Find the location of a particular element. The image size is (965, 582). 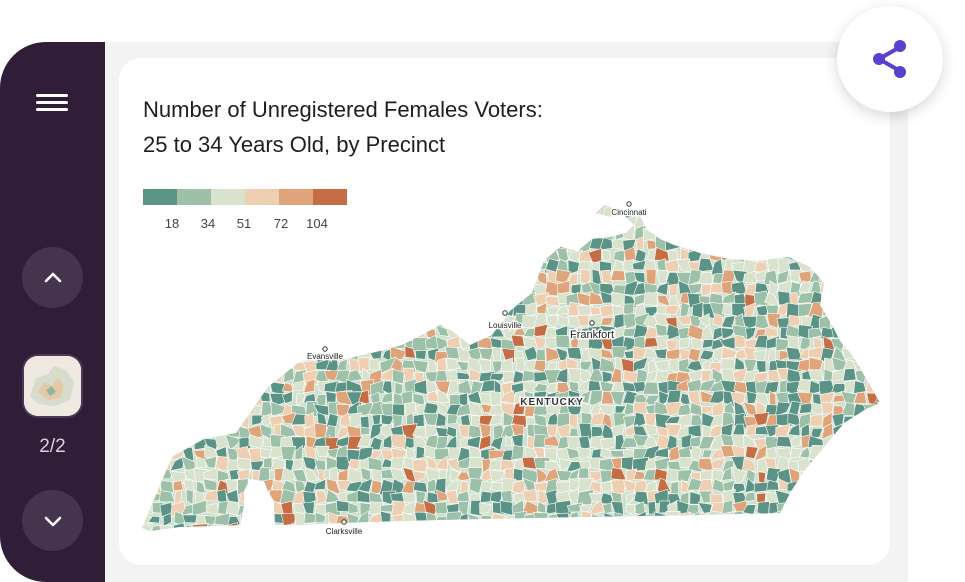

city-label-louisville: Louisville is located at coordinates (505, 325).